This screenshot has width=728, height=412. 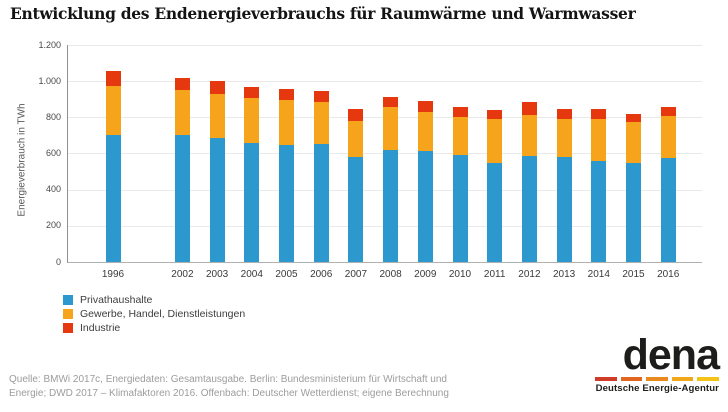 What do you see at coordinates (53, 225) in the screenshot?
I see `y-tick-200: 200` at bounding box center [53, 225].